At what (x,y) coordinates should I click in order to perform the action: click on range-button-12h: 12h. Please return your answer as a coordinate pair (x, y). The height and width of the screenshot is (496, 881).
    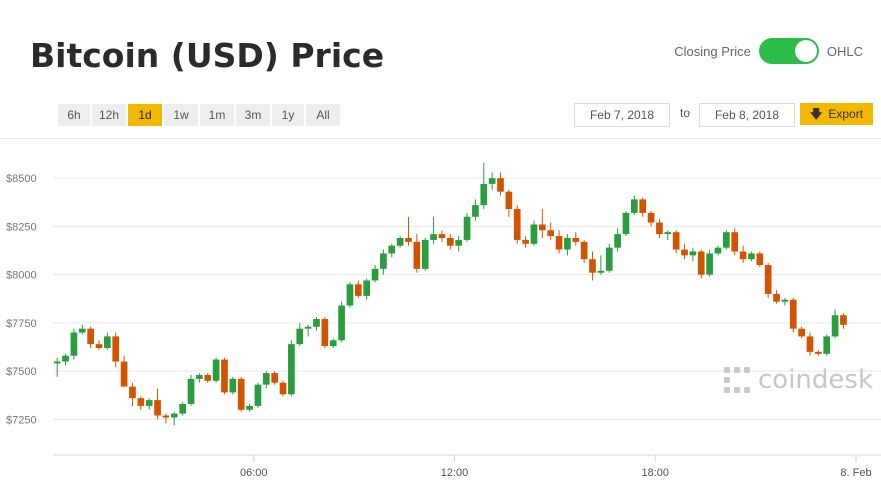
    Looking at the image, I should click on (109, 115).